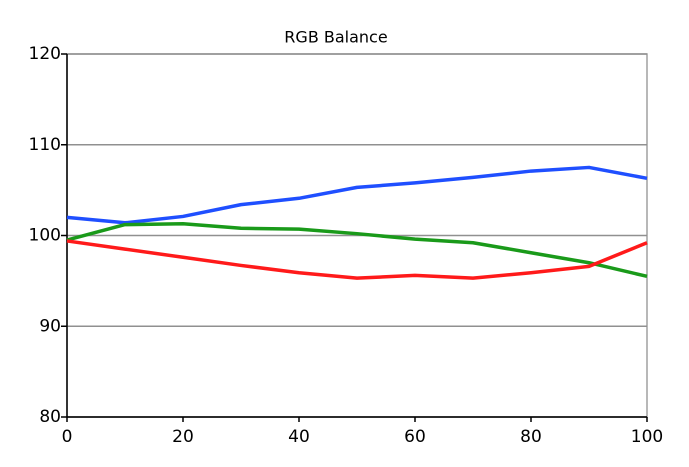 The width and height of the screenshot is (689, 467). Describe the element at coordinates (45, 145) in the screenshot. I see `y-tick-label: 110` at that location.